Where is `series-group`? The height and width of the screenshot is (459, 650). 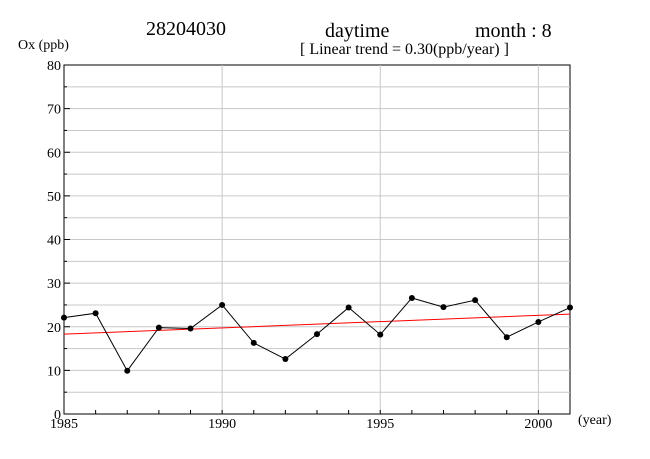 series-group is located at coordinates (317, 334).